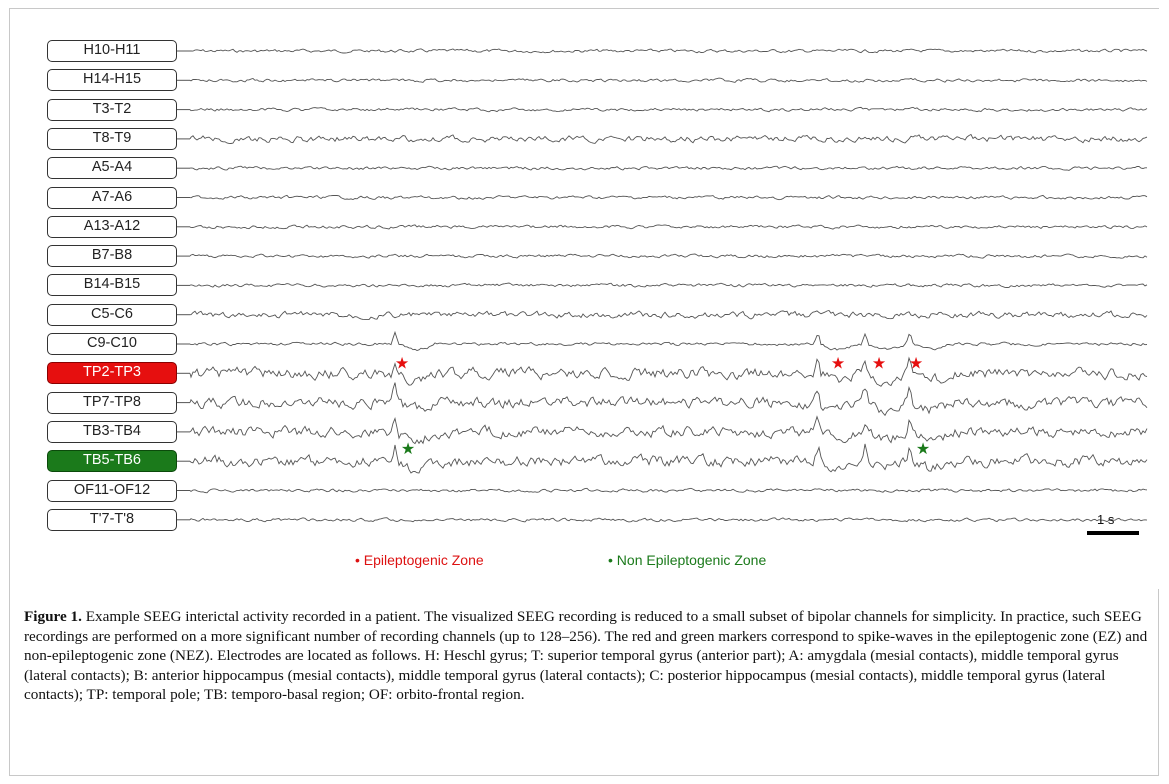  What do you see at coordinates (112, 314) in the screenshot?
I see `channel-label-c5-c6: C5-C6` at bounding box center [112, 314].